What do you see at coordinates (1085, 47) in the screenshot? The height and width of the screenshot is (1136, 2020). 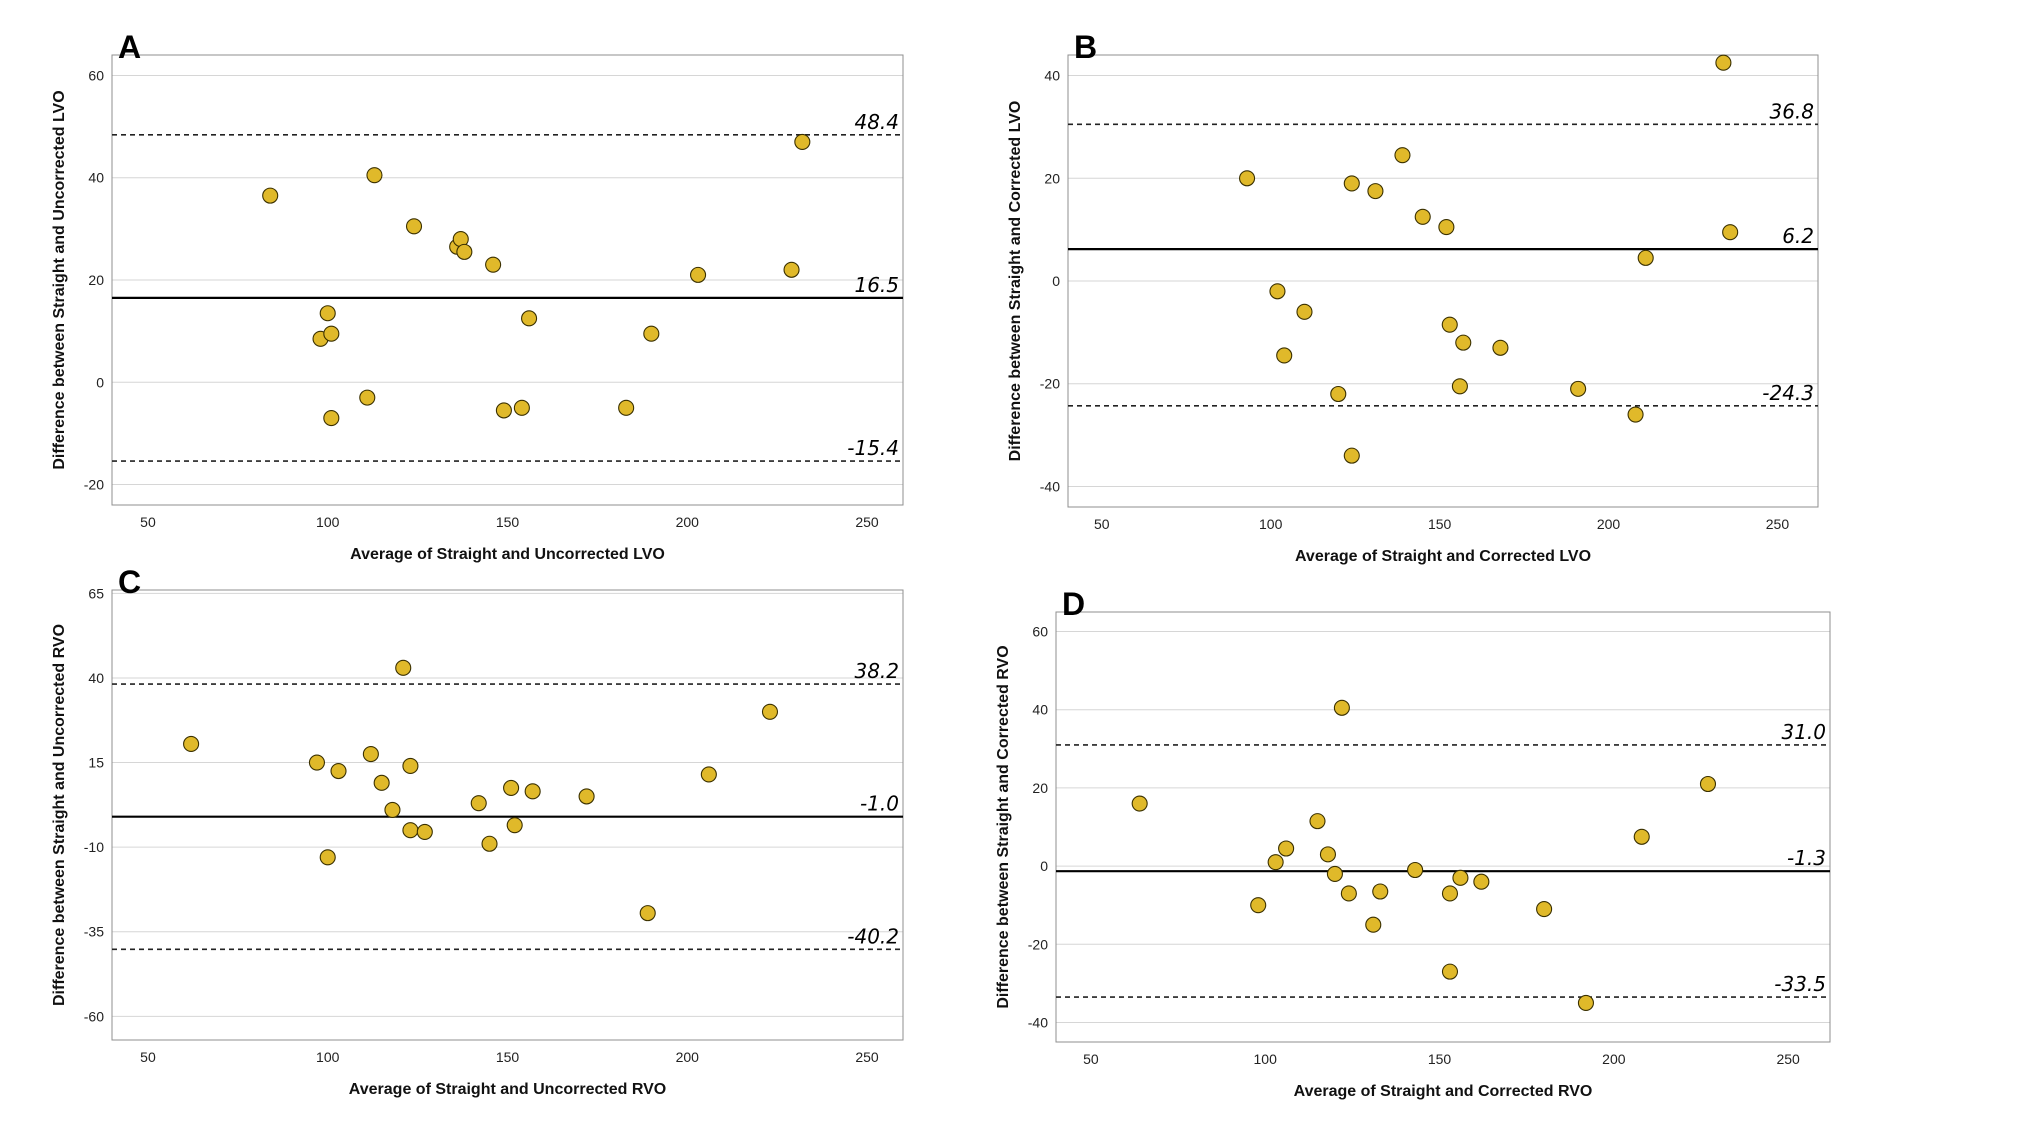 I see `panel-letter: B` at bounding box center [1085, 47].